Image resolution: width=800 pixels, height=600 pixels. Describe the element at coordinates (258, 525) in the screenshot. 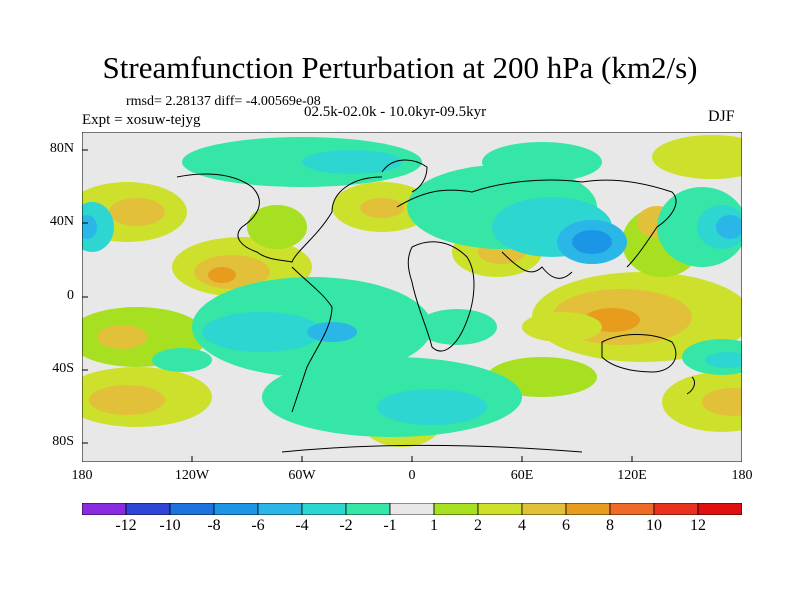

I see `colorbar-label: -6` at that location.